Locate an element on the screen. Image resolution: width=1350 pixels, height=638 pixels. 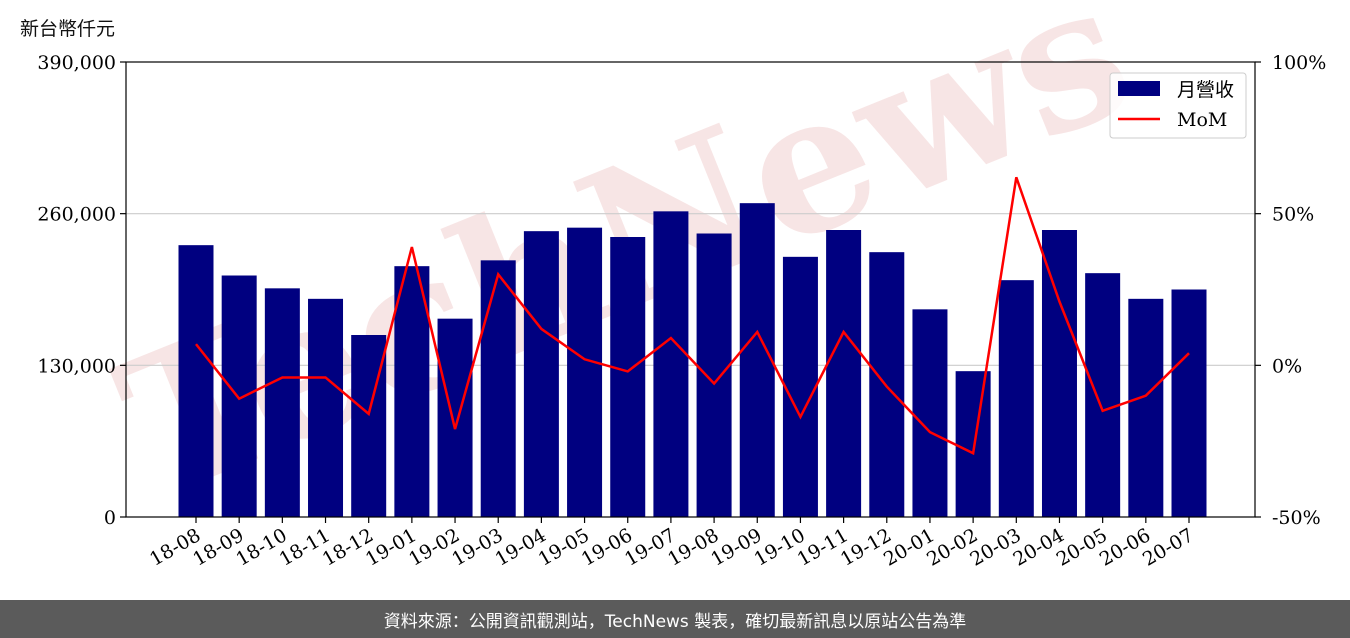
y-right-tick-label: -50% is located at coordinates (1296, 518).